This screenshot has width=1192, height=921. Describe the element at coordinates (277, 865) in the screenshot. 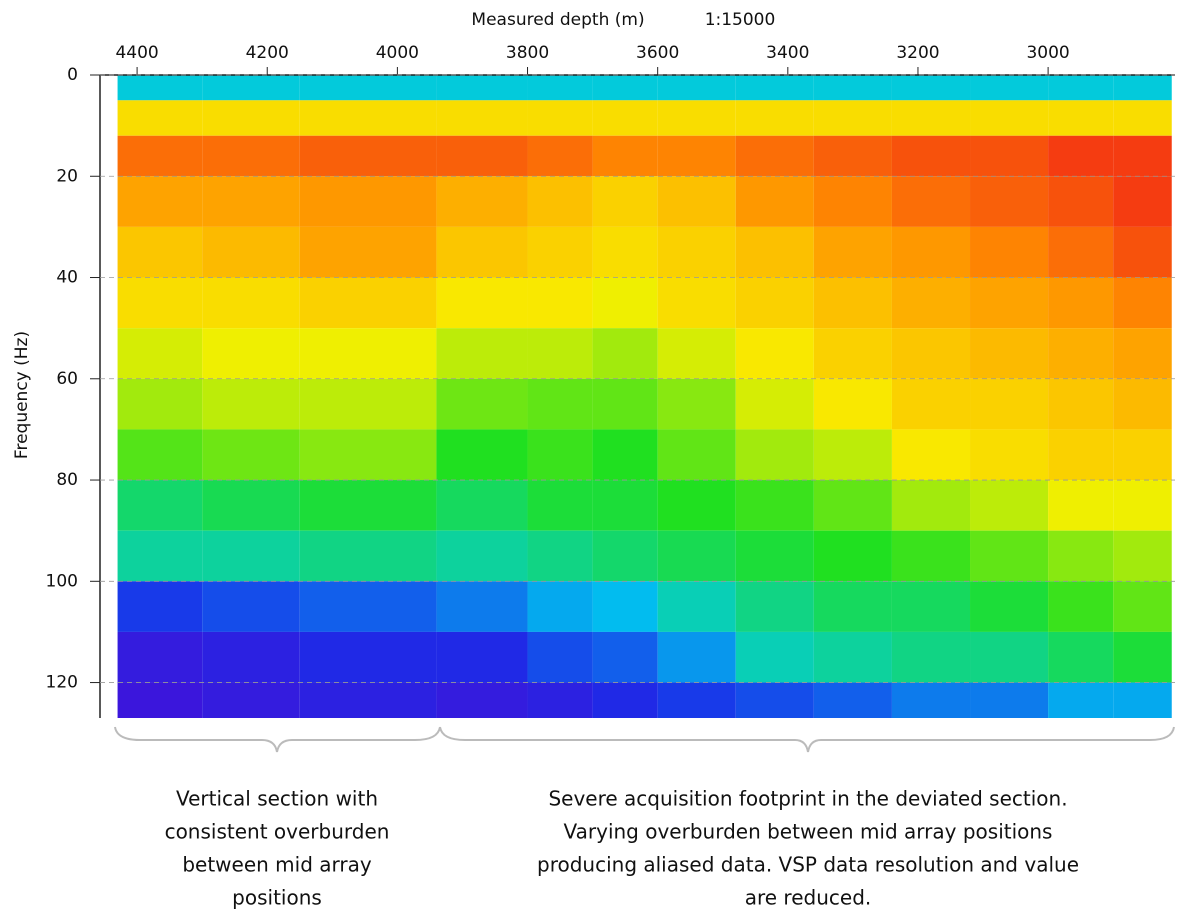

I see `annotation-line: between mid array` at that location.